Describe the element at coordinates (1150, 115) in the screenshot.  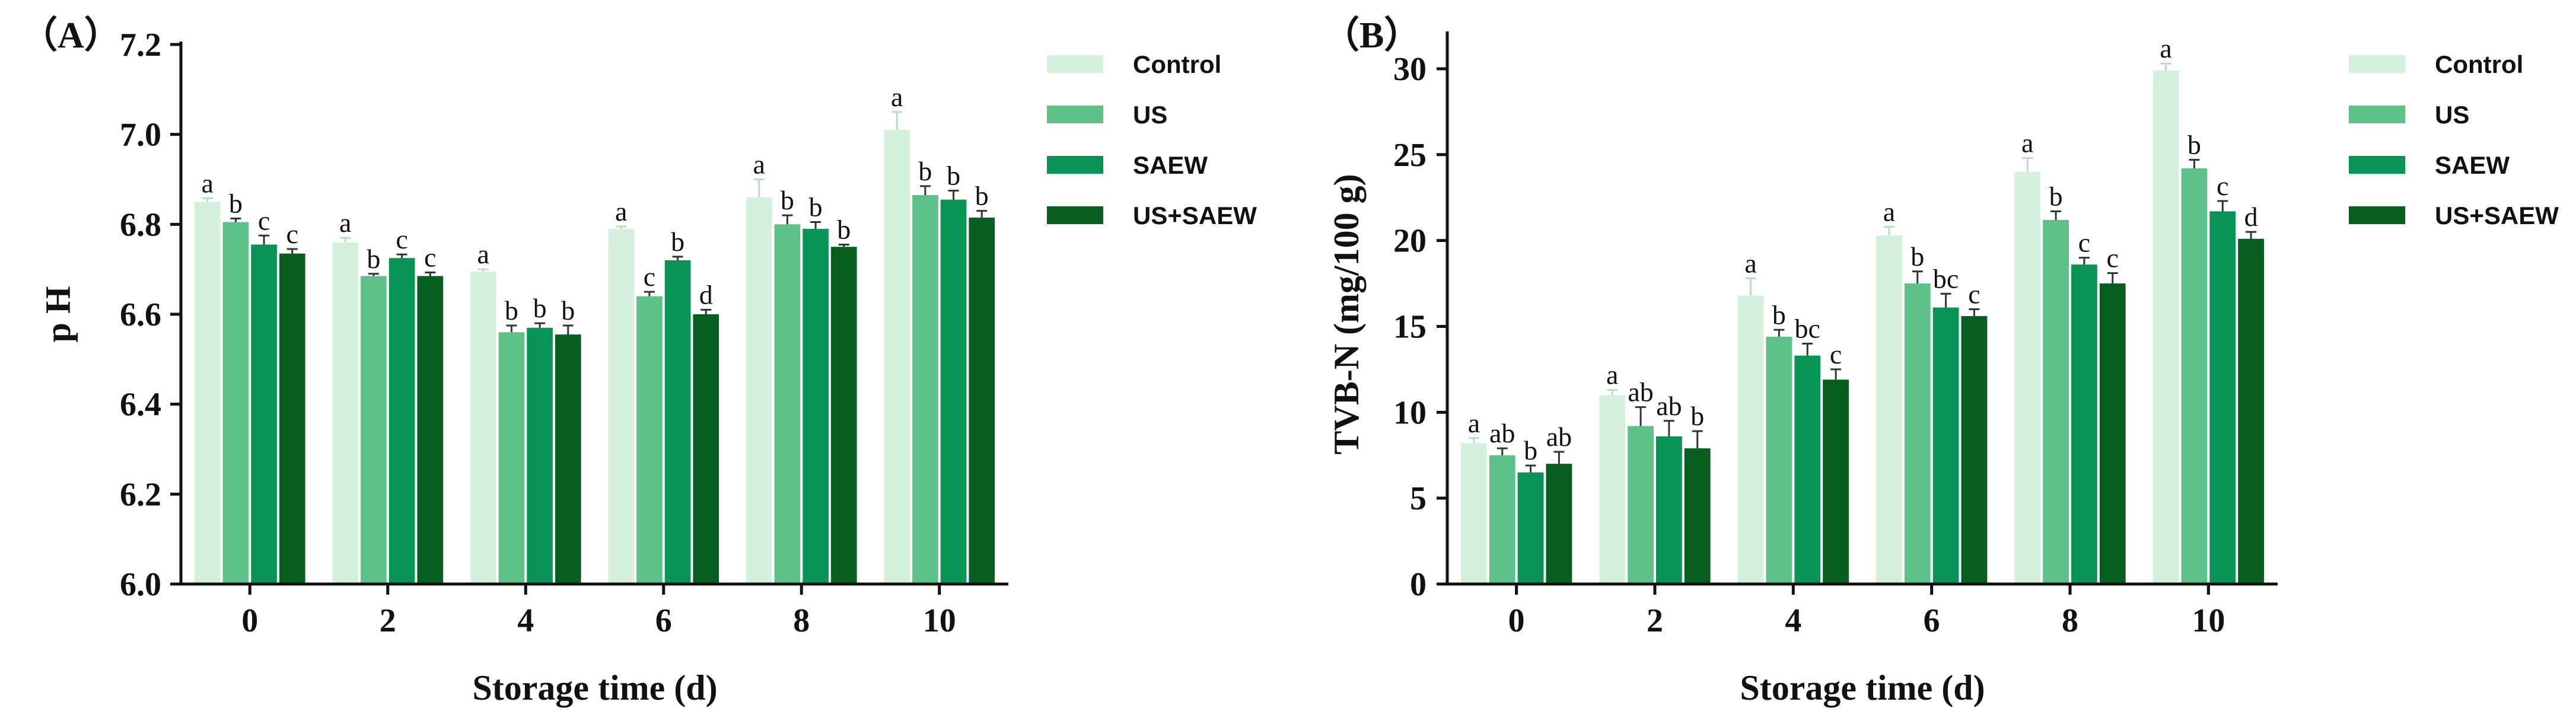
I see `legend-label: US` at that location.